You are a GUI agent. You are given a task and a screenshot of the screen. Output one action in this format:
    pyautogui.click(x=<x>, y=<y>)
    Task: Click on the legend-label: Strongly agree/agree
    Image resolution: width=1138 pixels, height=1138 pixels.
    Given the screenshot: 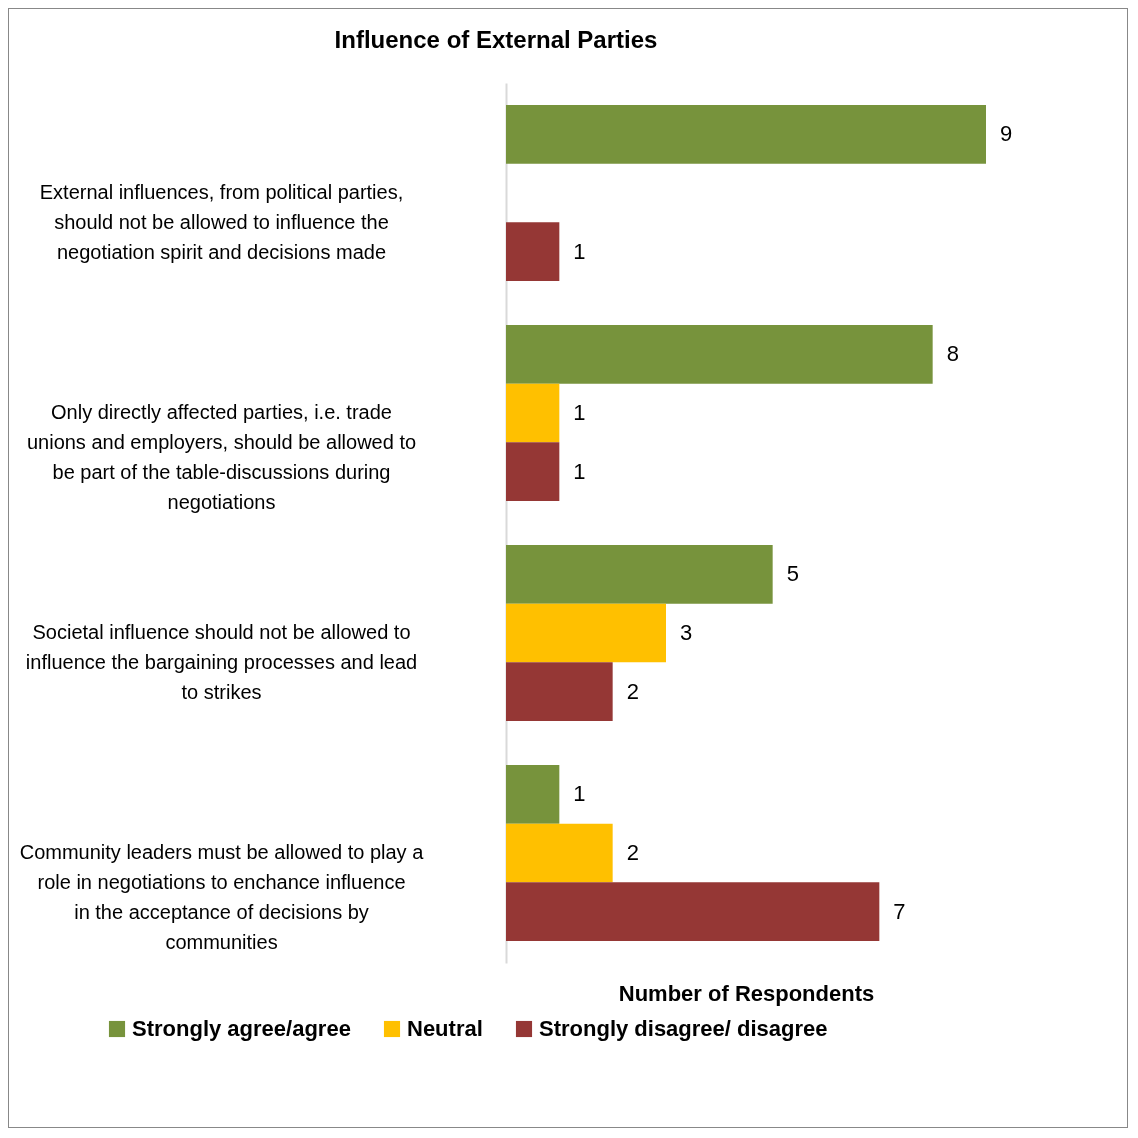 What is the action you would take?
    pyautogui.click(x=241, y=1028)
    